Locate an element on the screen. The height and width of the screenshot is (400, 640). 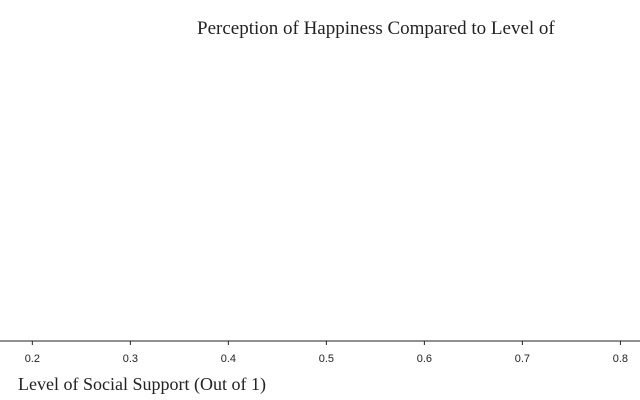
x-ticks: 0.2 0.3 0.4 0.5 0.6 0.7 0.8 is located at coordinates (326, 353).